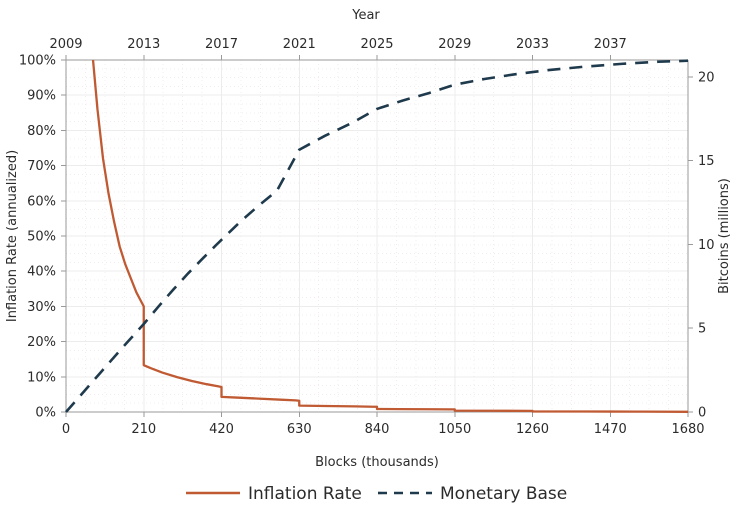 The image size is (742, 512). Describe the element at coordinates (41, 342) in the screenshot. I see `y-tick-label: 20%` at that location.